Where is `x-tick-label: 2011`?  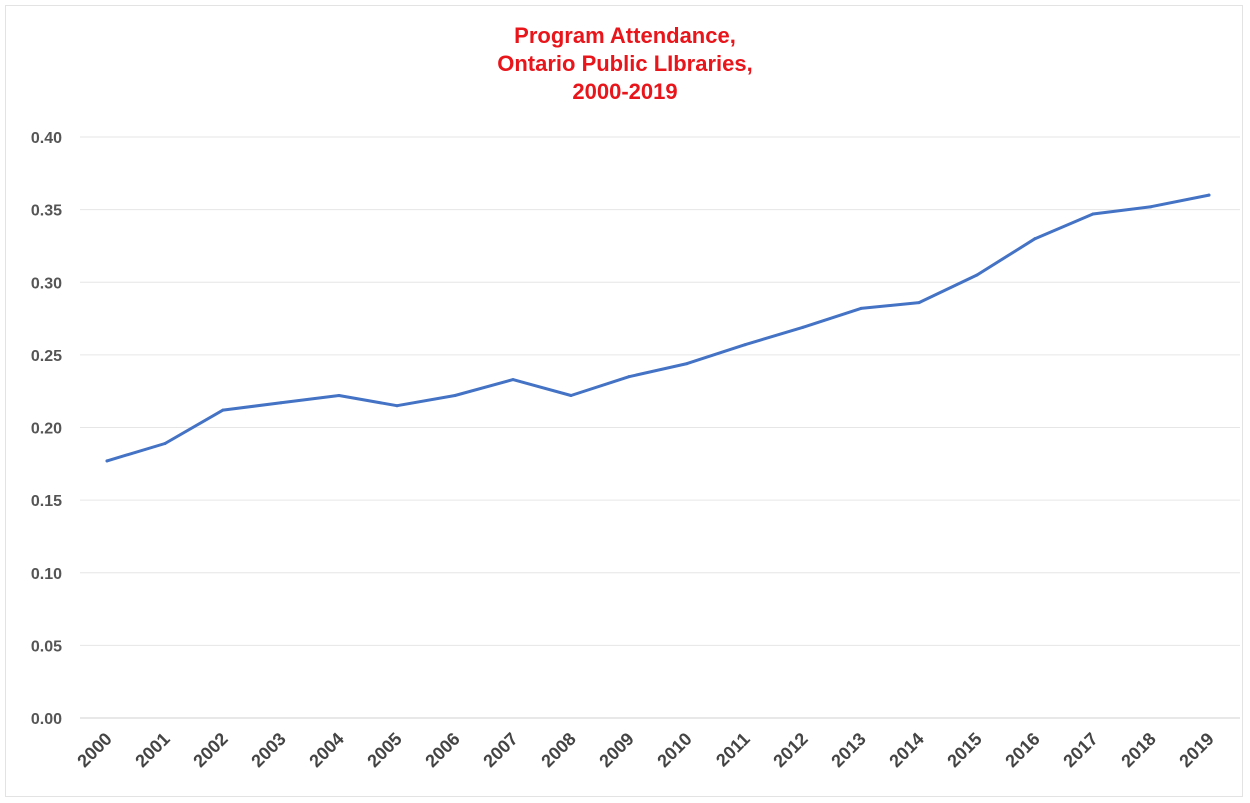 x-tick-label: 2011 is located at coordinates (733, 750).